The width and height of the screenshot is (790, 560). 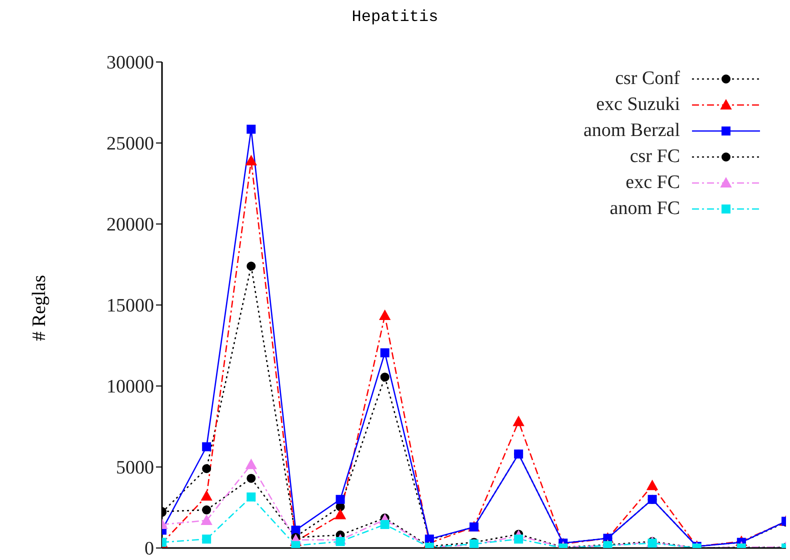 I want to click on y-tick-label: 5000, so click(x=135, y=468).